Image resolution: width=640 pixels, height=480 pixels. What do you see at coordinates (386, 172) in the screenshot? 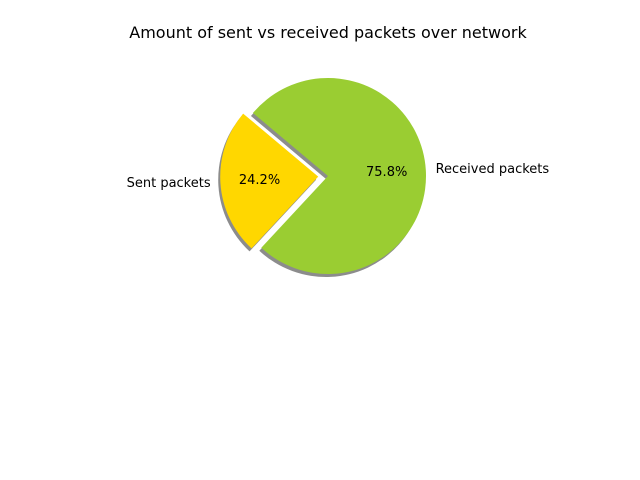
I see `percent-label-received-packets: 75.8%` at bounding box center [386, 172].